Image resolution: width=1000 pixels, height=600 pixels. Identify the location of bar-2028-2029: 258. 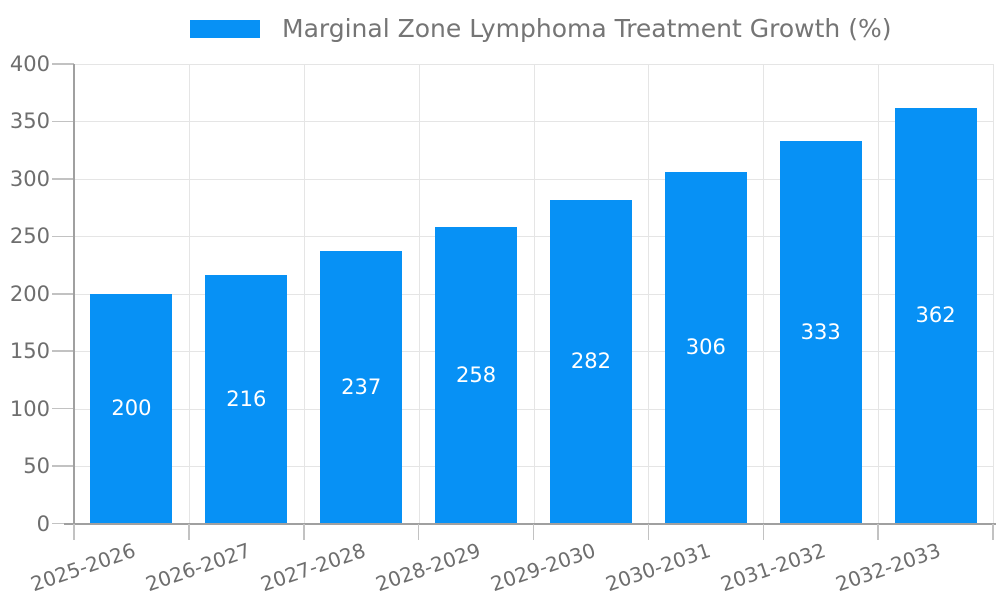
(476, 375).